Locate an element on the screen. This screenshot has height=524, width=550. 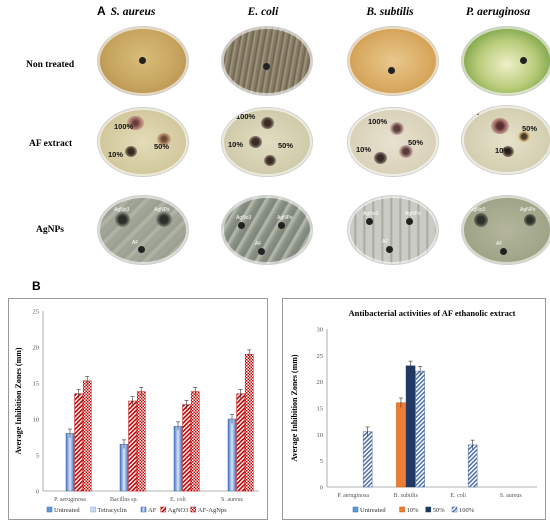
species-label: B. subtilis is located at coordinates (390, 12).